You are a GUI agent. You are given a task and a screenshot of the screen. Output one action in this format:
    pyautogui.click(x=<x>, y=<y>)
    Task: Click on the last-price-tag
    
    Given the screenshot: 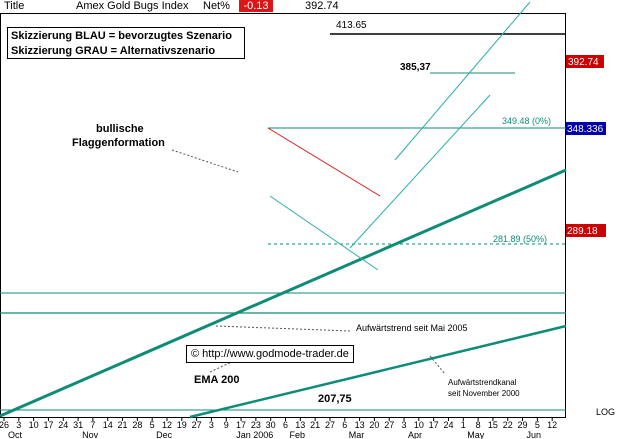 What is the action you would take?
    pyautogui.click(x=585, y=61)
    